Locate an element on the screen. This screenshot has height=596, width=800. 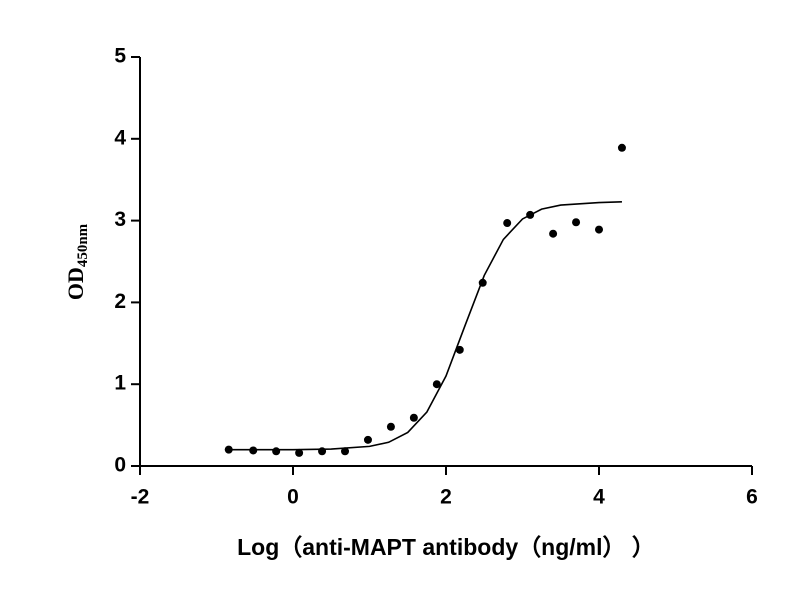
x-tick-label: 0 is located at coordinates (293, 497).